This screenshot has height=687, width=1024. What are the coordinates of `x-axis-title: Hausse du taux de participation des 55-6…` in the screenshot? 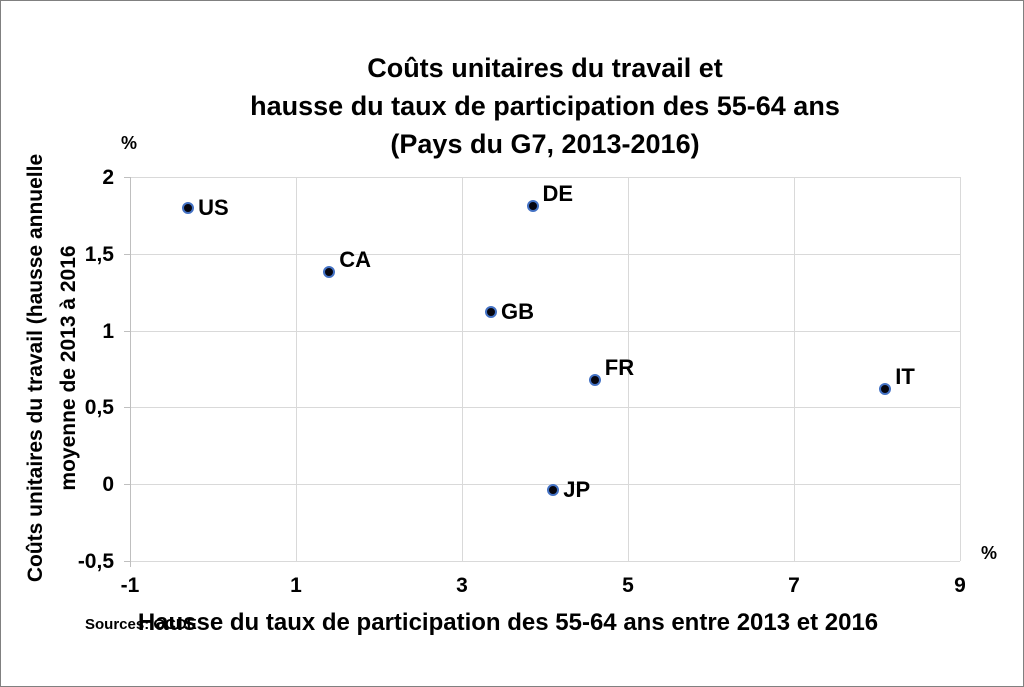 It's located at (508, 622).